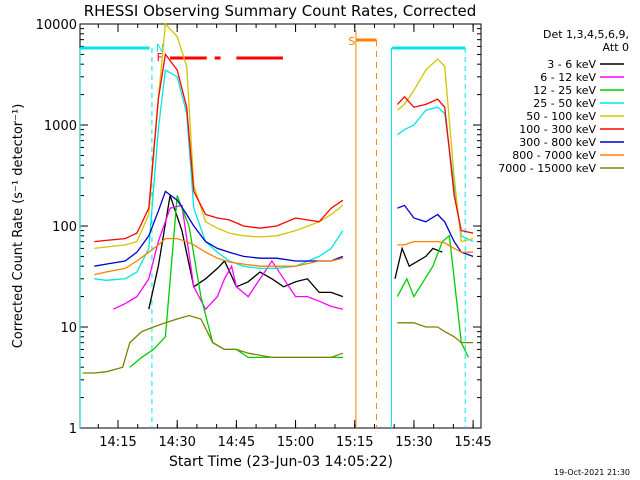  What do you see at coordinates (616, 47) in the screenshot?
I see `legend-subtitle: Att 0` at bounding box center [616, 47].